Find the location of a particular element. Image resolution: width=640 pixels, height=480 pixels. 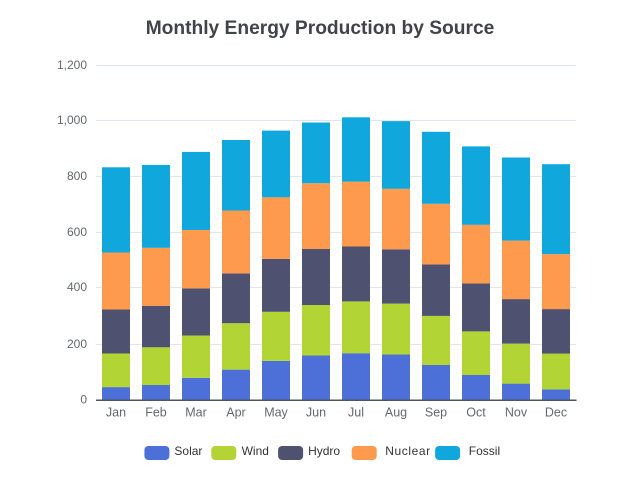

svg-text: Aug is located at coordinates (396, 413).